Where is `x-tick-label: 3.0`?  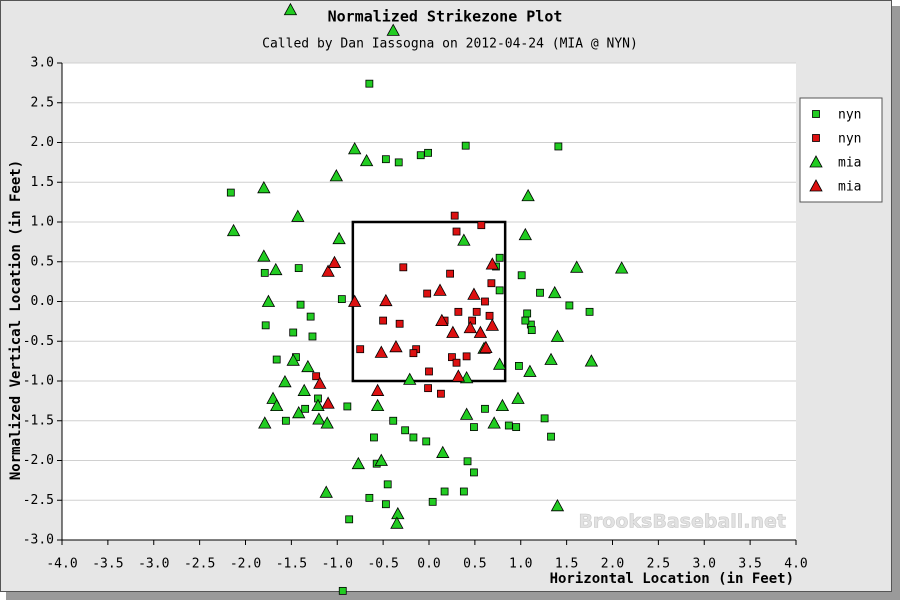
x-tick-label: 3.0 is located at coordinates (704, 564).